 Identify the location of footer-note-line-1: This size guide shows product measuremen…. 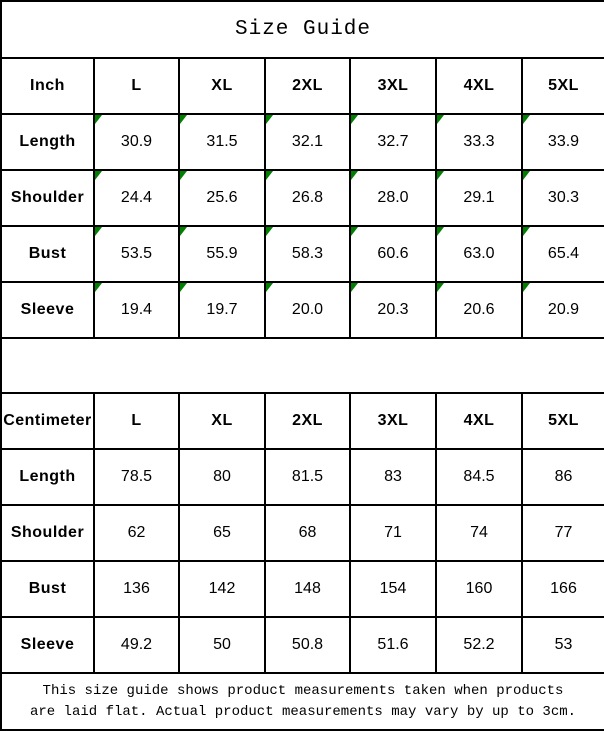
(303, 691).